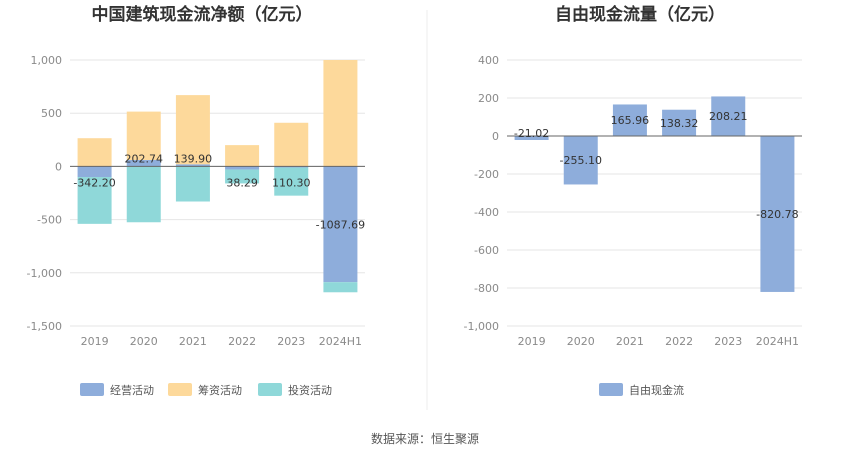  Describe the element at coordinates (51, 113) in the screenshot. I see `y-tick-label: 500` at that location.